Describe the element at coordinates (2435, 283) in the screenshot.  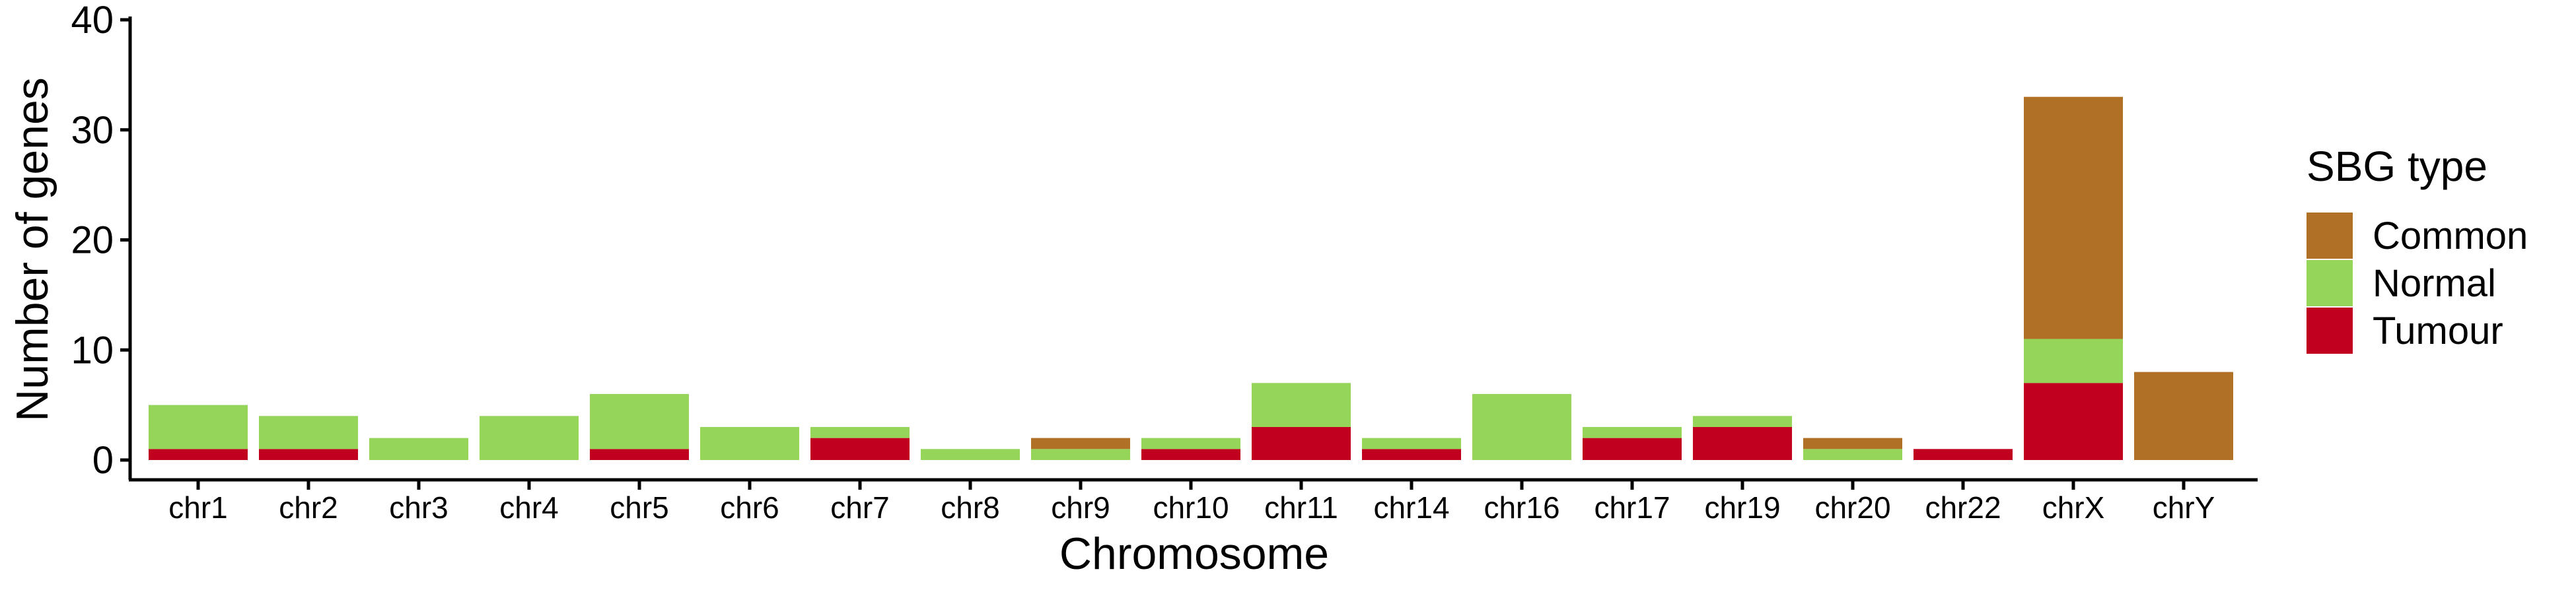
I see `legend-label-normal: Normal` at that location.